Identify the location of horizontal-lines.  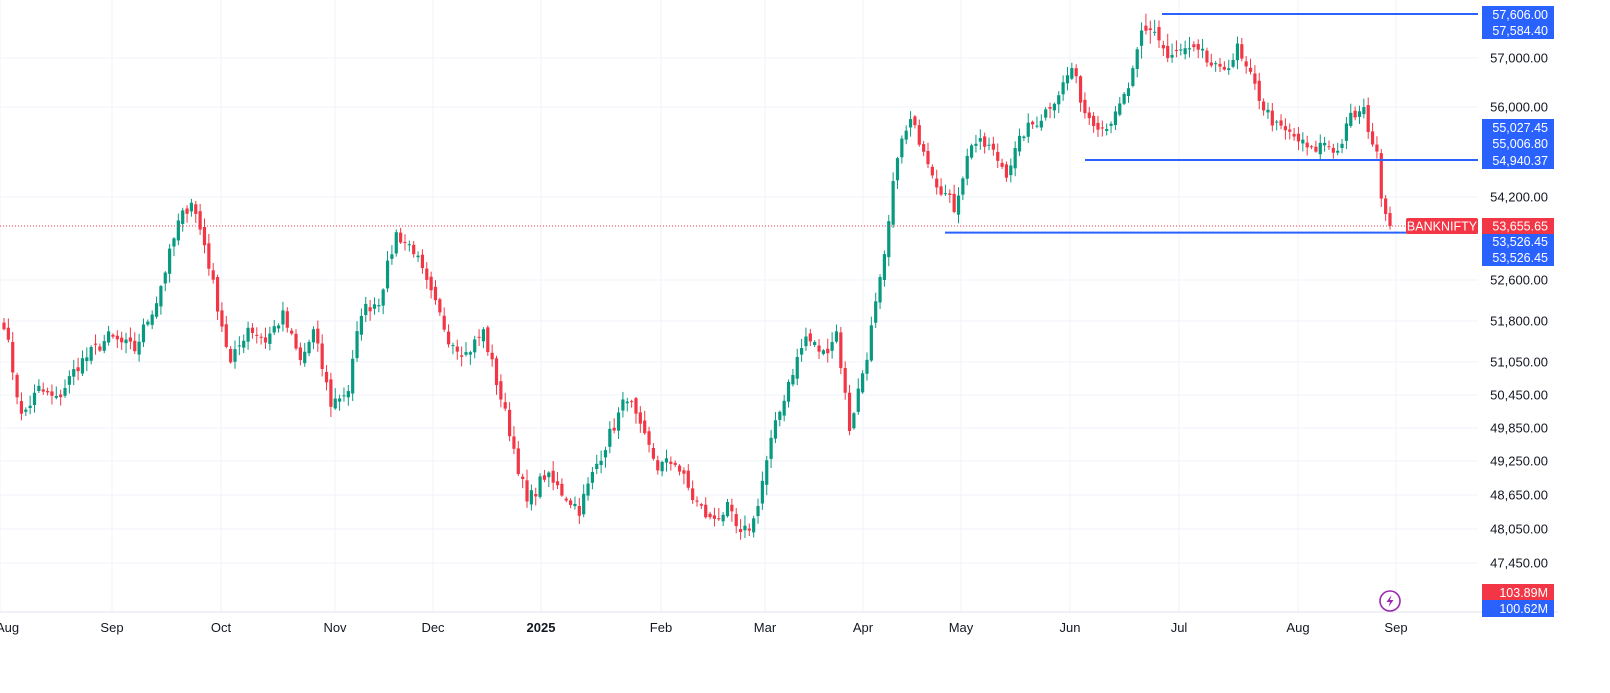
(1211, 123).